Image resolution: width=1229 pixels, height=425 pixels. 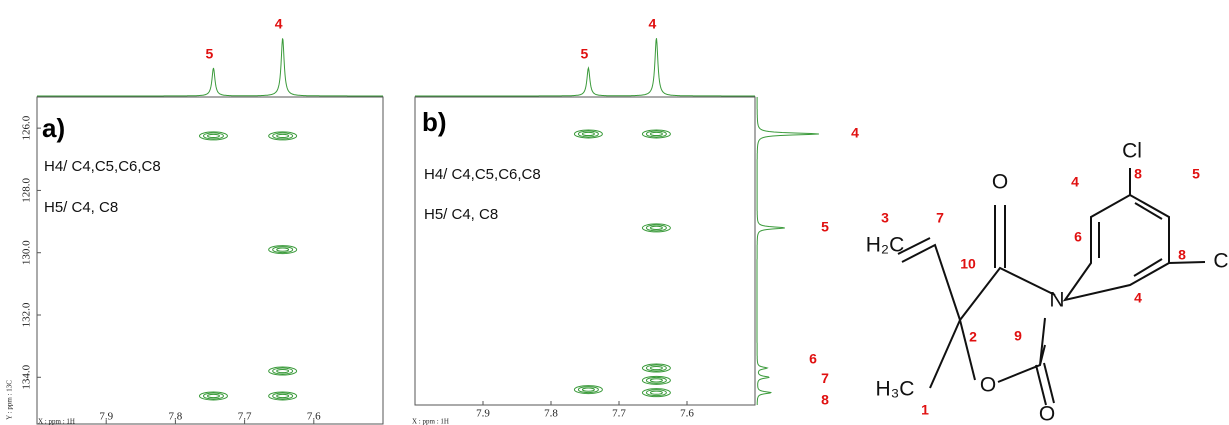 What do you see at coordinates (10, 400) in the screenshot?
I see `y-axis-label: Y : ppm : 13C` at bounding box center [10, 400].